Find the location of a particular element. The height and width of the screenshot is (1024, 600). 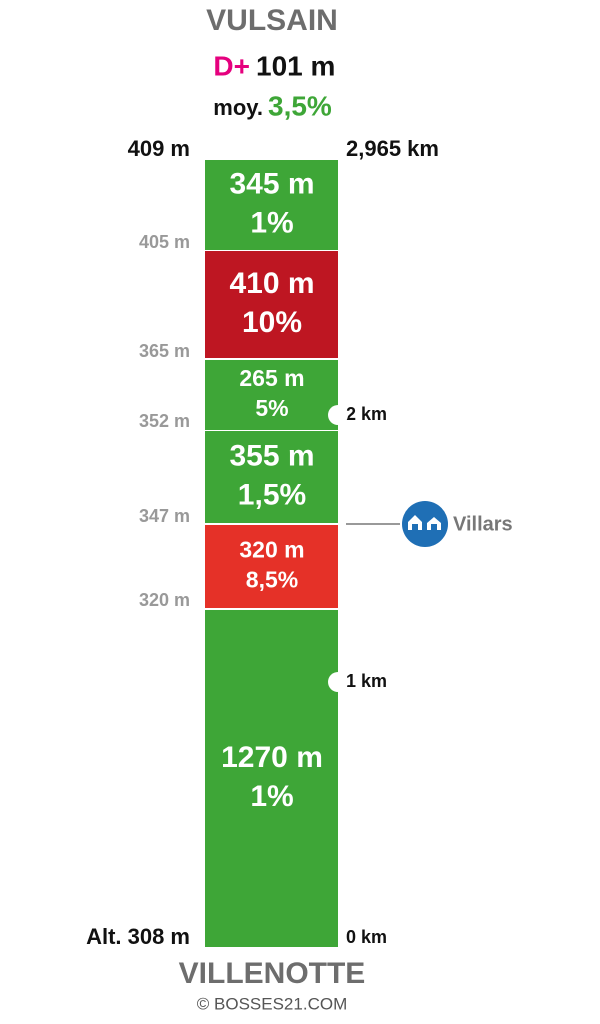

end-title: VILLENOTTE is located at coordinates (272, 973).